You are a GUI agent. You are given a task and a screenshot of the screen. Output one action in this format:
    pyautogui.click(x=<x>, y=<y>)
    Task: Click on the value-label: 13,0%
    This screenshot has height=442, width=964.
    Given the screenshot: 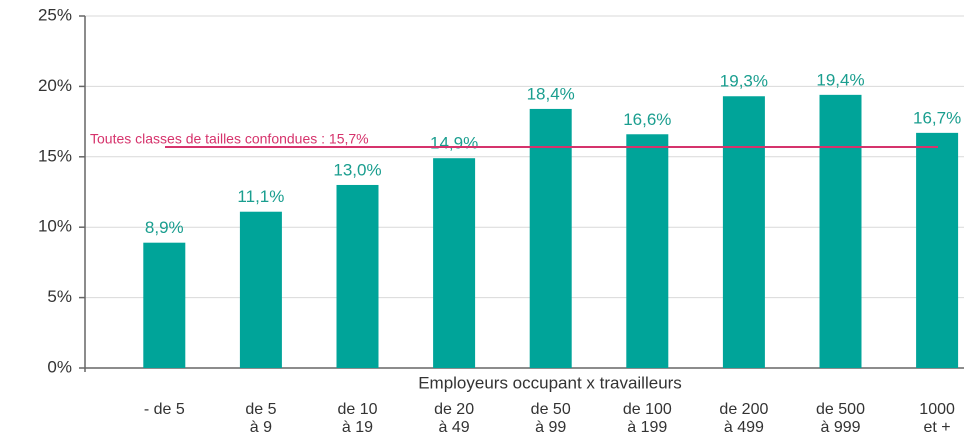 What is the action you would take?
    pyautogui.click(x=357, y=169)
    